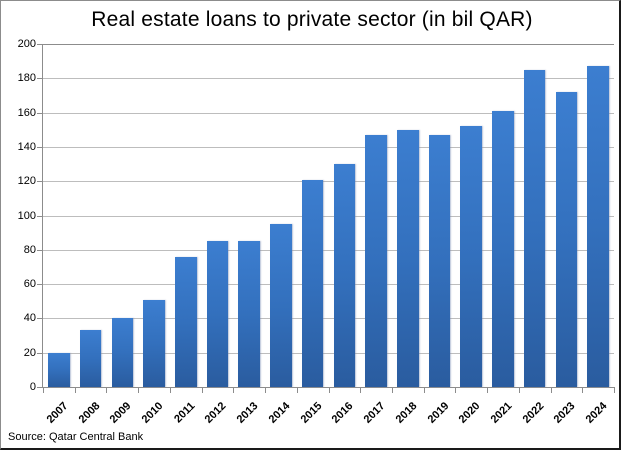 This screenshot has width=624, height=453. I want to click on y-tick-label: 120, so click(26, 181).